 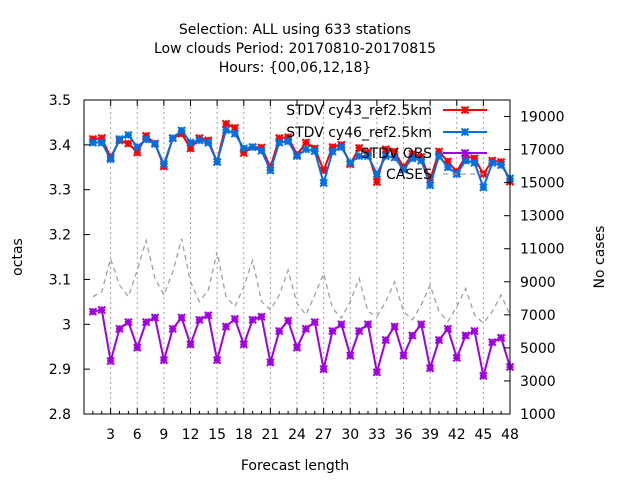 I want to click on x-tick-label: 6, so click(x=137, y=435).